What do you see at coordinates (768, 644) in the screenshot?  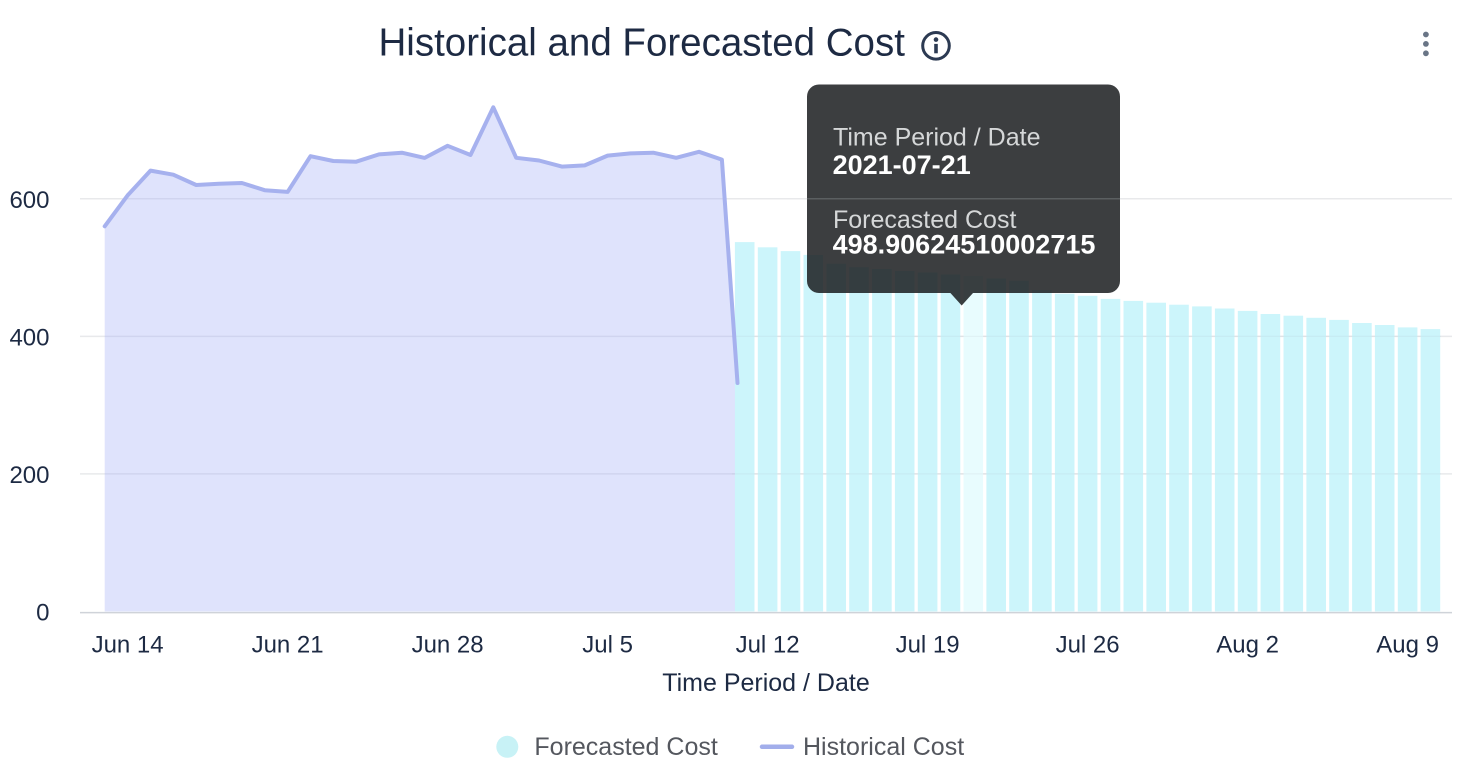 I see `svg-text: Jul 12` at bounding box center [768, 644].